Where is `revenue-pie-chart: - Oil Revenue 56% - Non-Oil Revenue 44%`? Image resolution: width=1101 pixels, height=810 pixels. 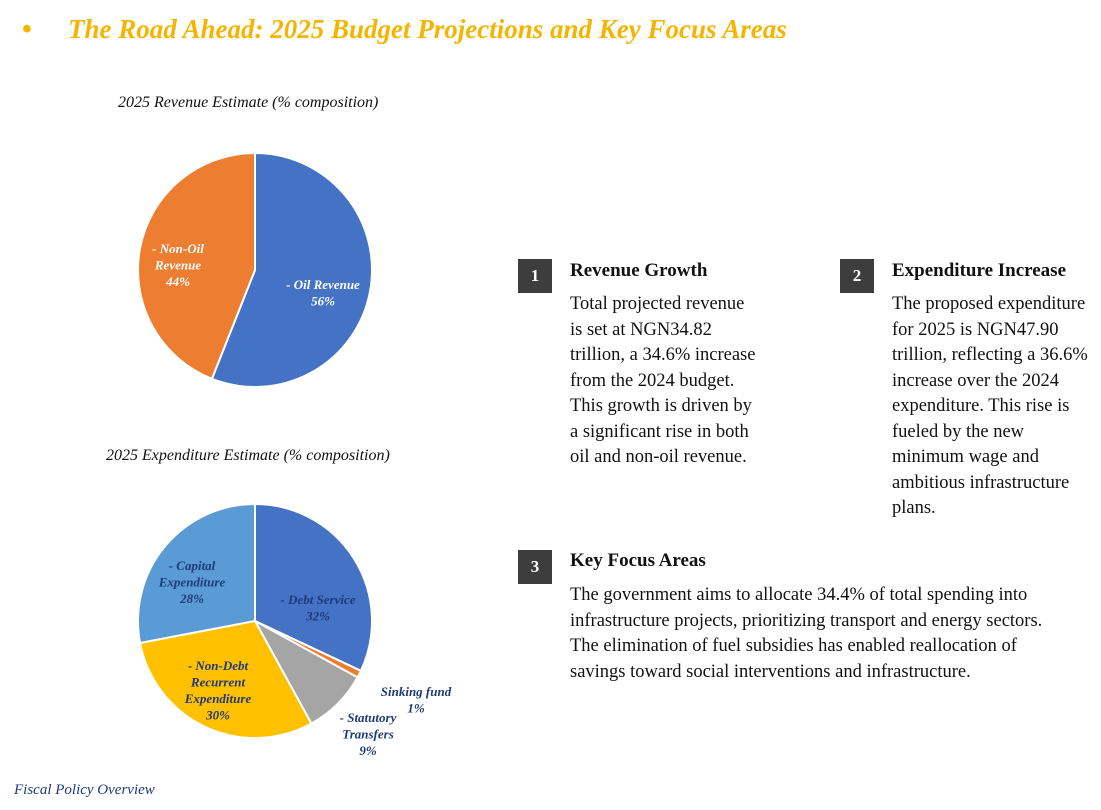
revenue-pie-chart: - Oil Revenue 56% - Non-Oil Revenue 44% is located at coordinates (255, 269).